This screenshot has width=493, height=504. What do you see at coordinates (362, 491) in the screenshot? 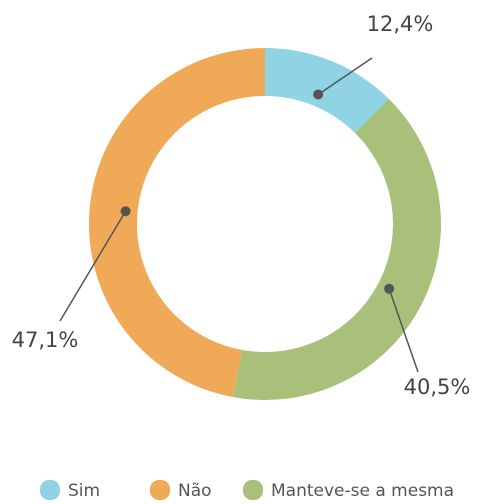
I see `legend-label: Manteve-se a mesma` at bounding box center [362, 491].